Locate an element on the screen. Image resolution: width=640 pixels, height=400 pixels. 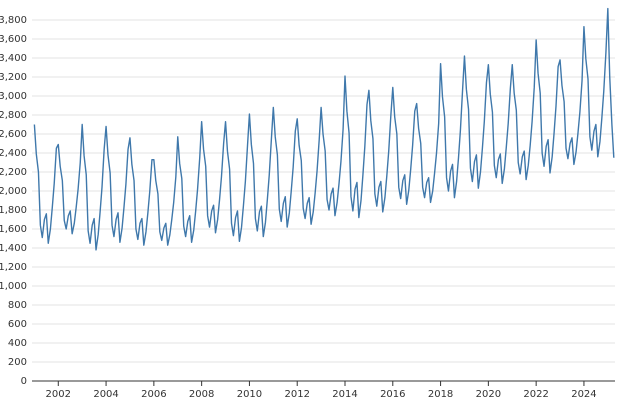
x-tick-label: 2020 is located at coordinates (488, 394).